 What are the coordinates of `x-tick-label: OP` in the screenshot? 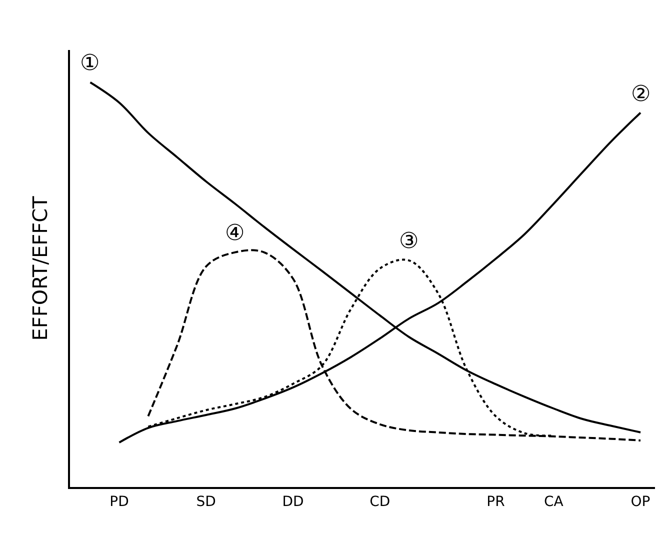 It's located at (640, 502).